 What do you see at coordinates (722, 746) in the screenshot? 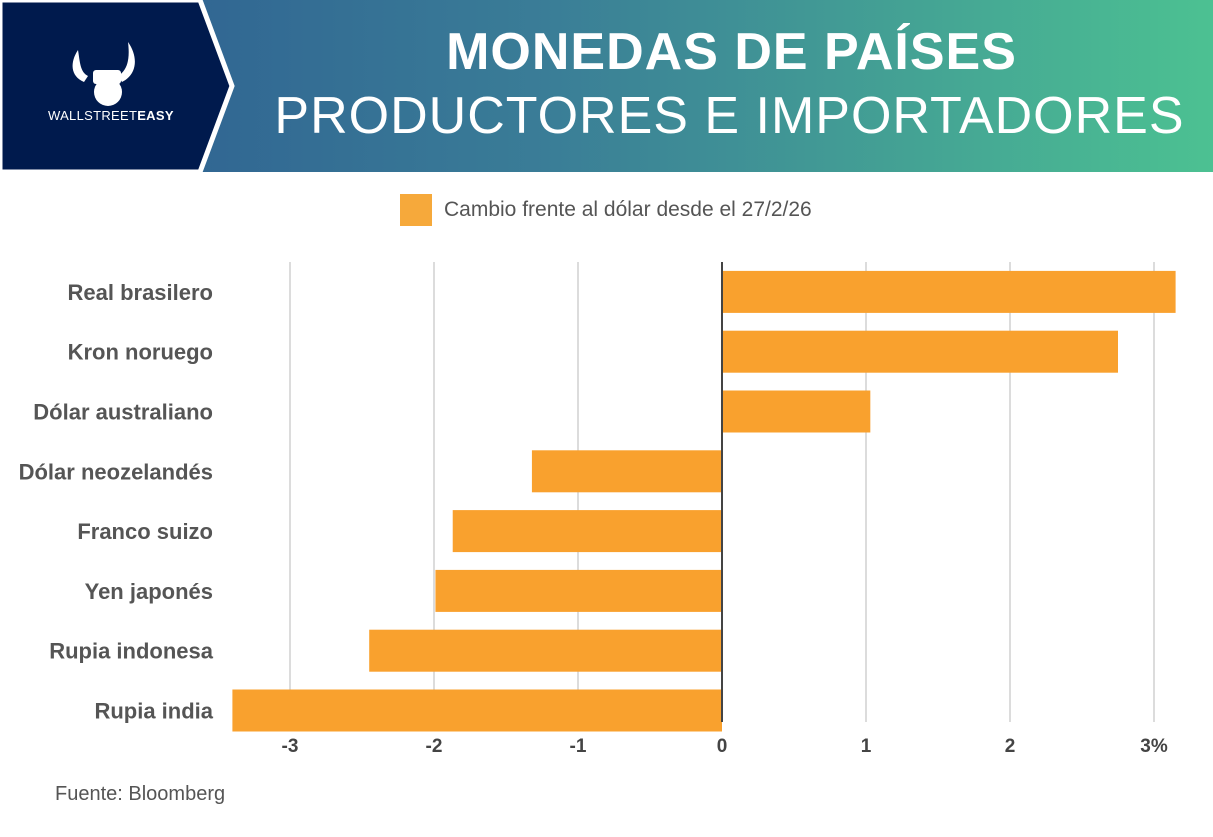
I see `tick-label: 0` at bounding box center [722, 746].